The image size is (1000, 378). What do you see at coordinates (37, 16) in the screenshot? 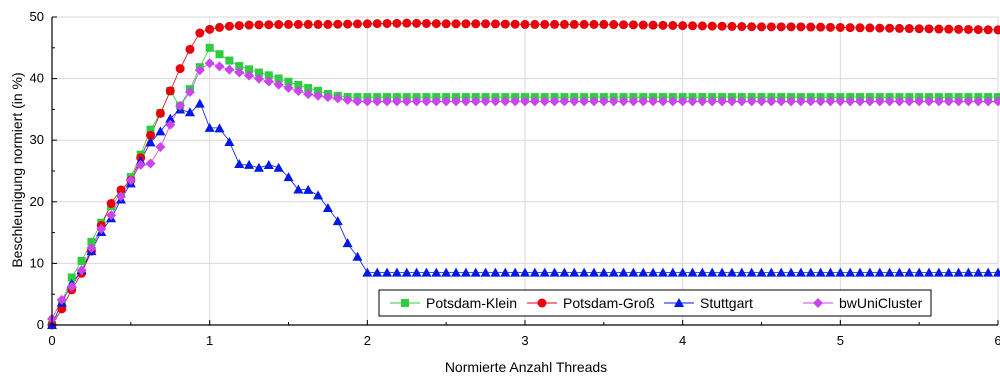
I see `y-tick-label: 50` at bounding box center [37, 16].